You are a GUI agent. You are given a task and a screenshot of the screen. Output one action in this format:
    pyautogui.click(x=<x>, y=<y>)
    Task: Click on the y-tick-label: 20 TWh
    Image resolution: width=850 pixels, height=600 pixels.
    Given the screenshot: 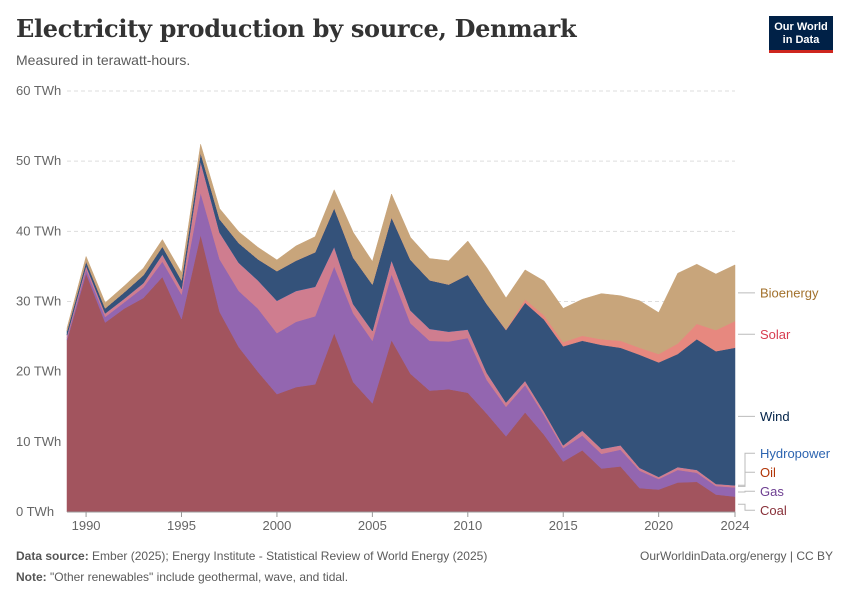 What is the action you would take?
    pyautogui.click(x=38, y=371)
    